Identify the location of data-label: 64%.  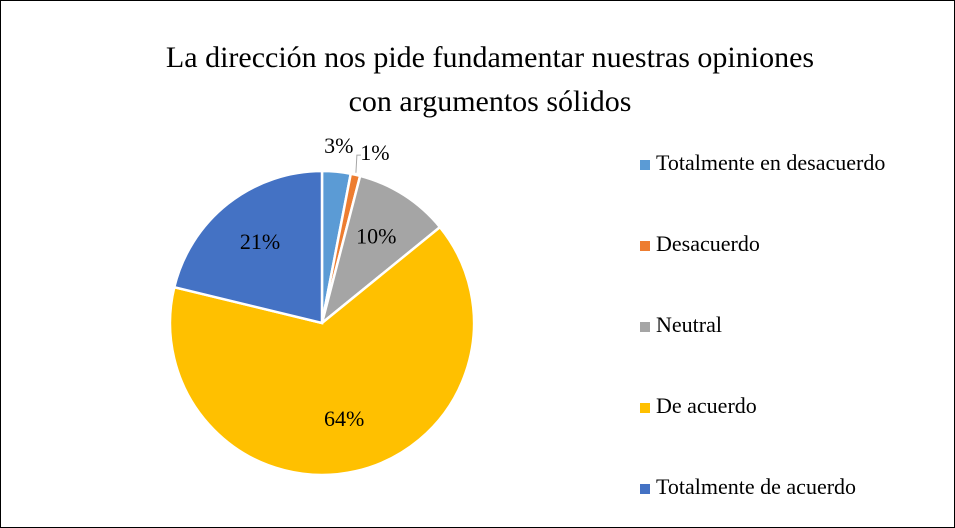
(344, 418).